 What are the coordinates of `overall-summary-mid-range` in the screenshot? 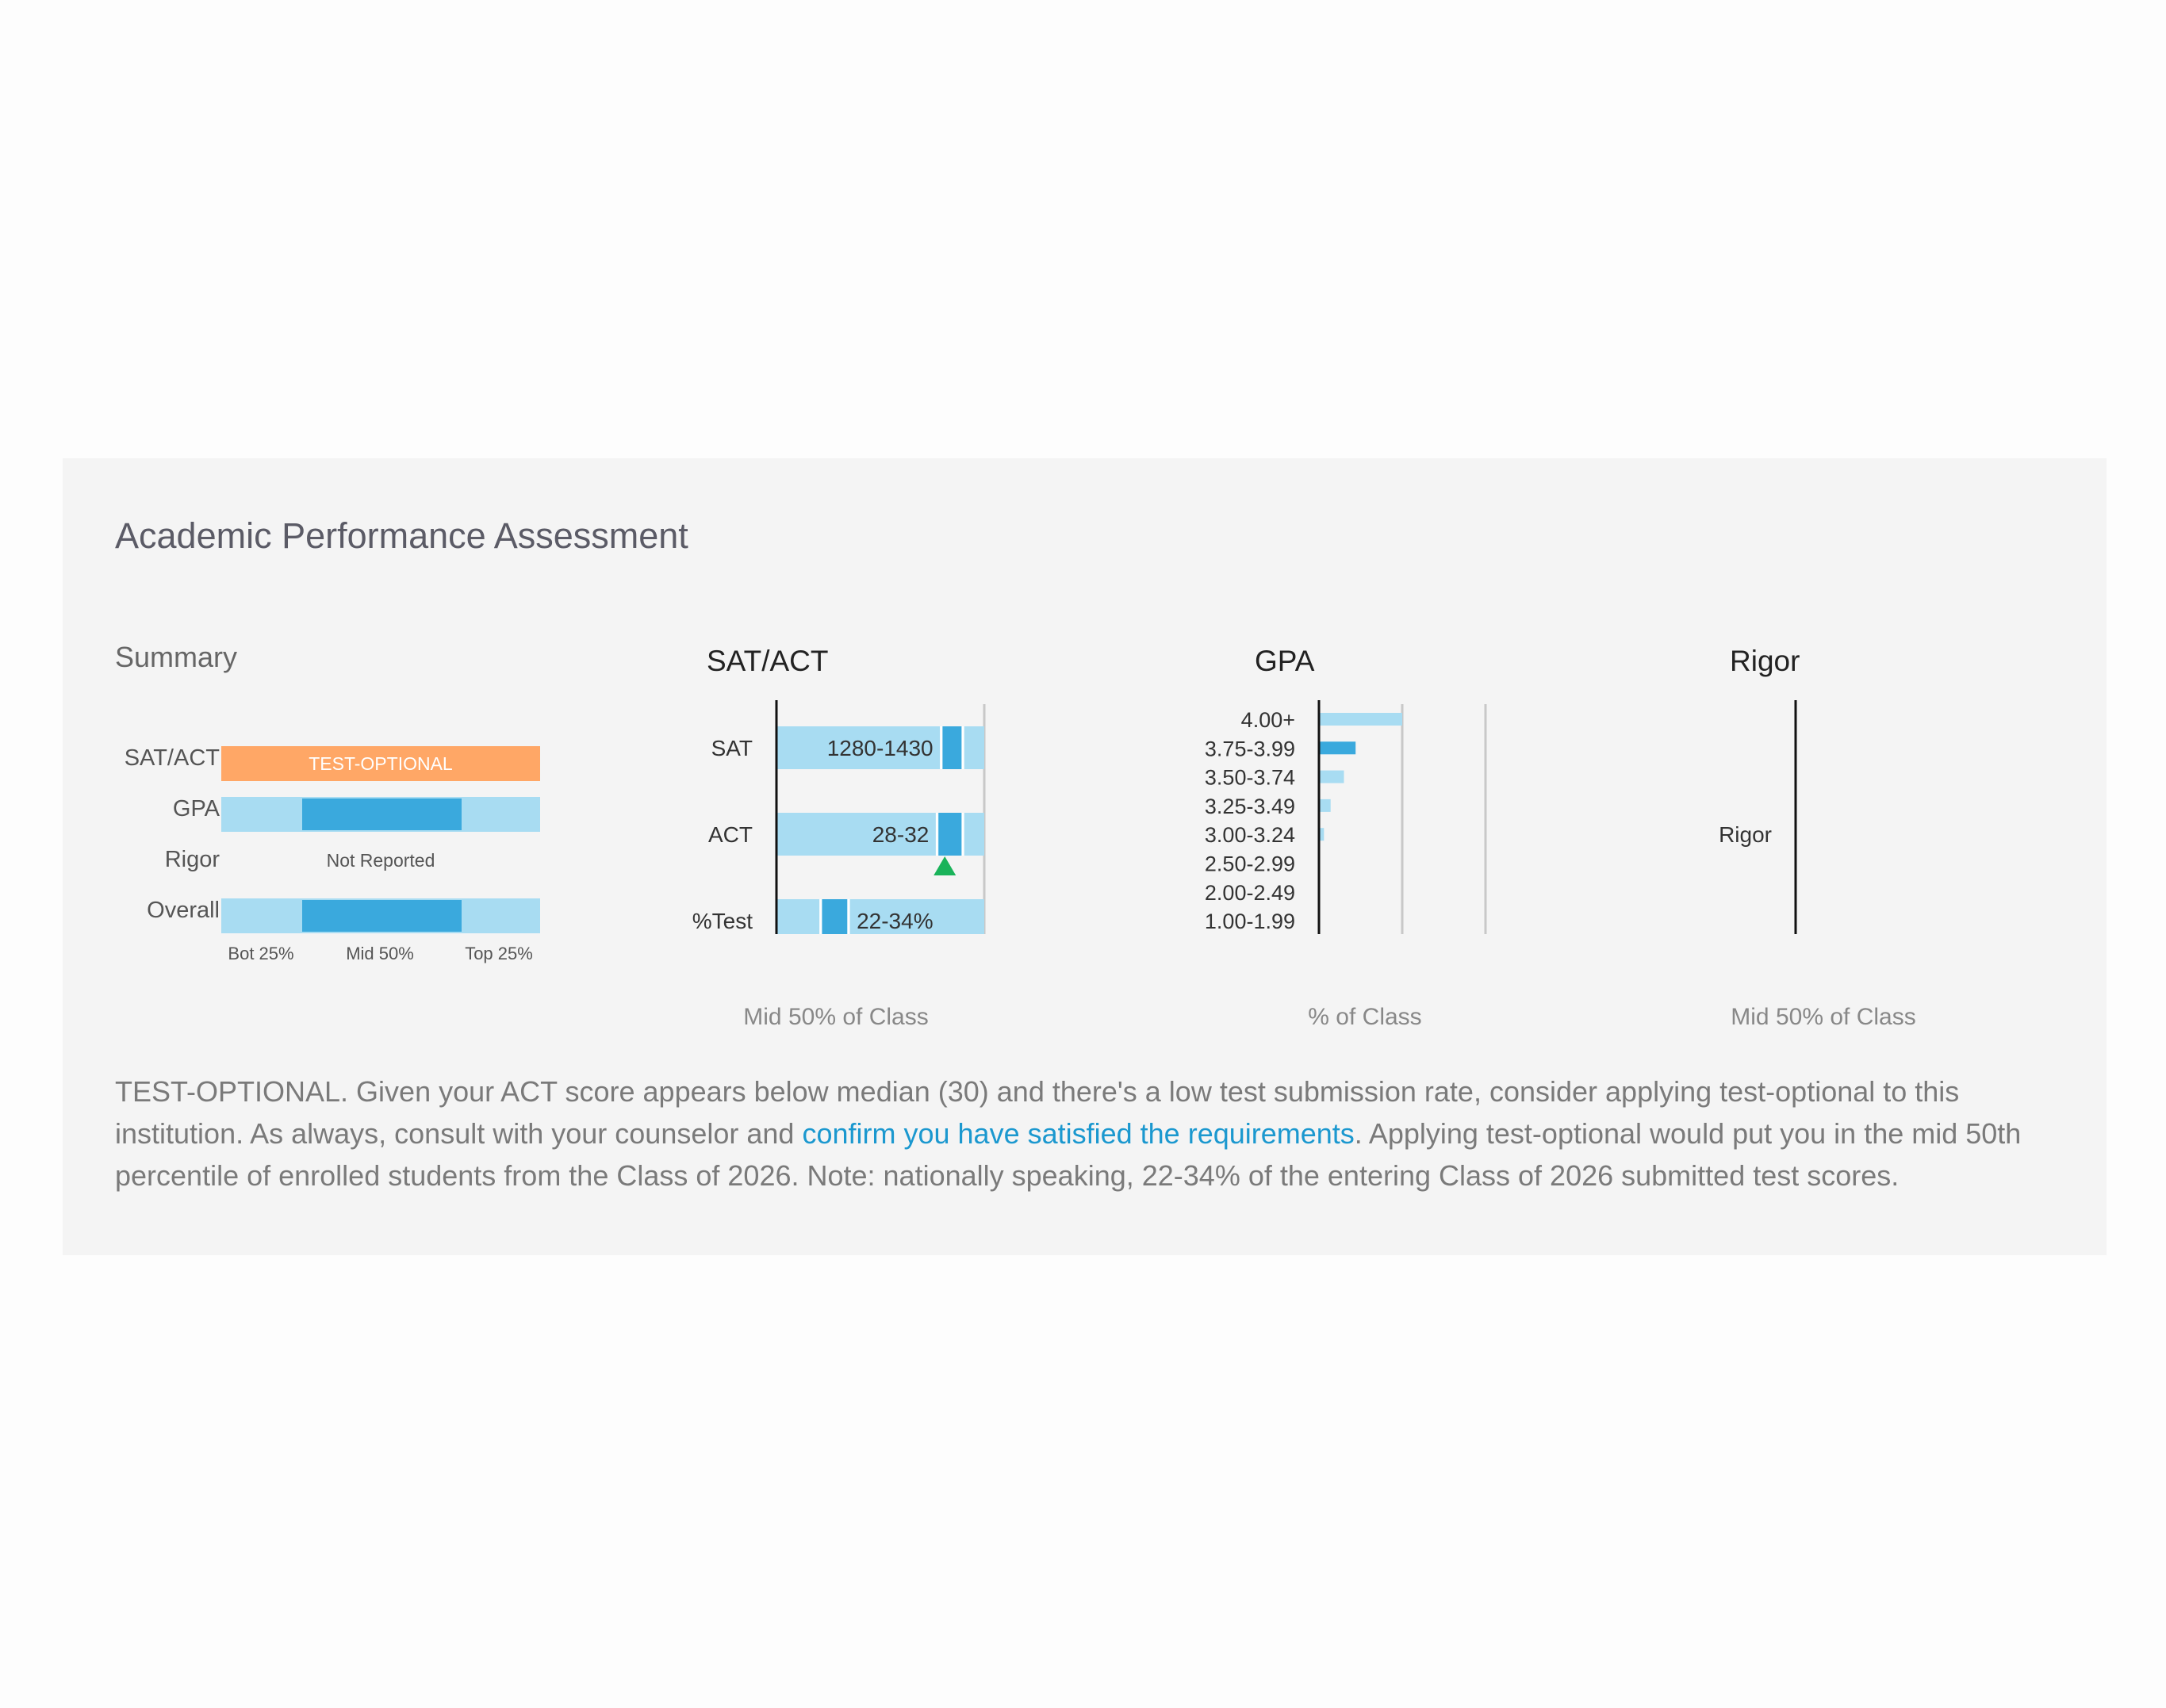 It's located at (382, 916).